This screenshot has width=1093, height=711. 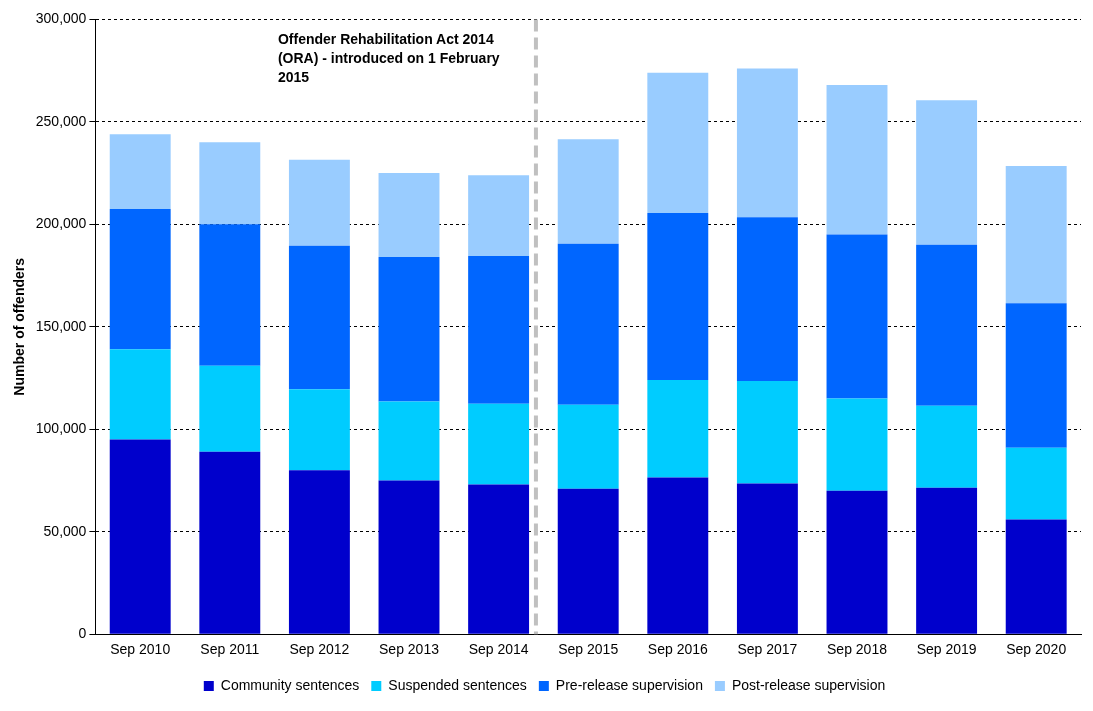 I want to click on x-tick-label: Sep 2015, so click(x=588, y=649).